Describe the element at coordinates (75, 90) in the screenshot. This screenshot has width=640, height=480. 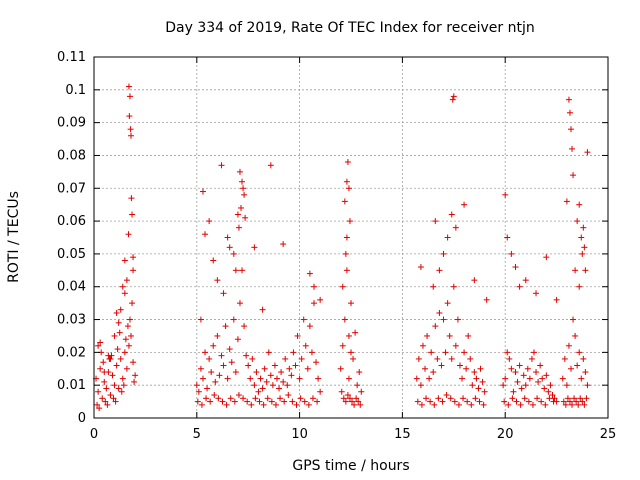
I see `y-tick-label: 0.1` at that location.